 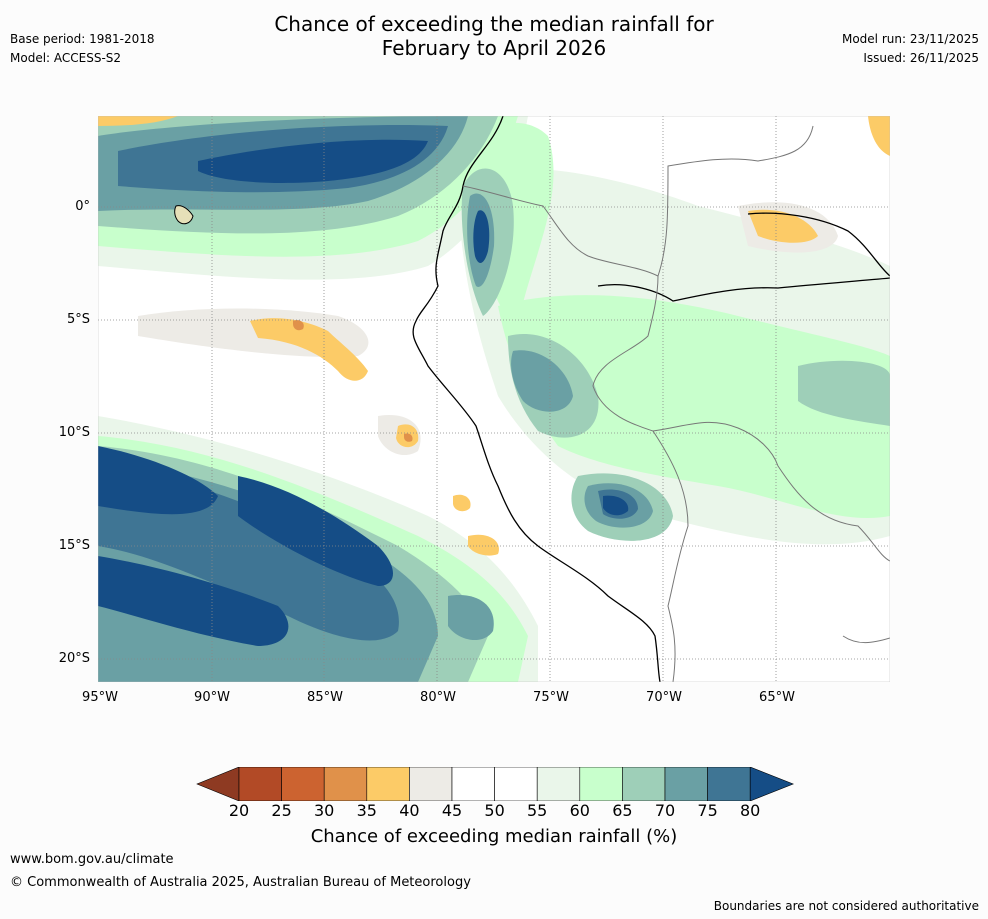 I want to click on galapagos-islands, so click(x=184, y=215).